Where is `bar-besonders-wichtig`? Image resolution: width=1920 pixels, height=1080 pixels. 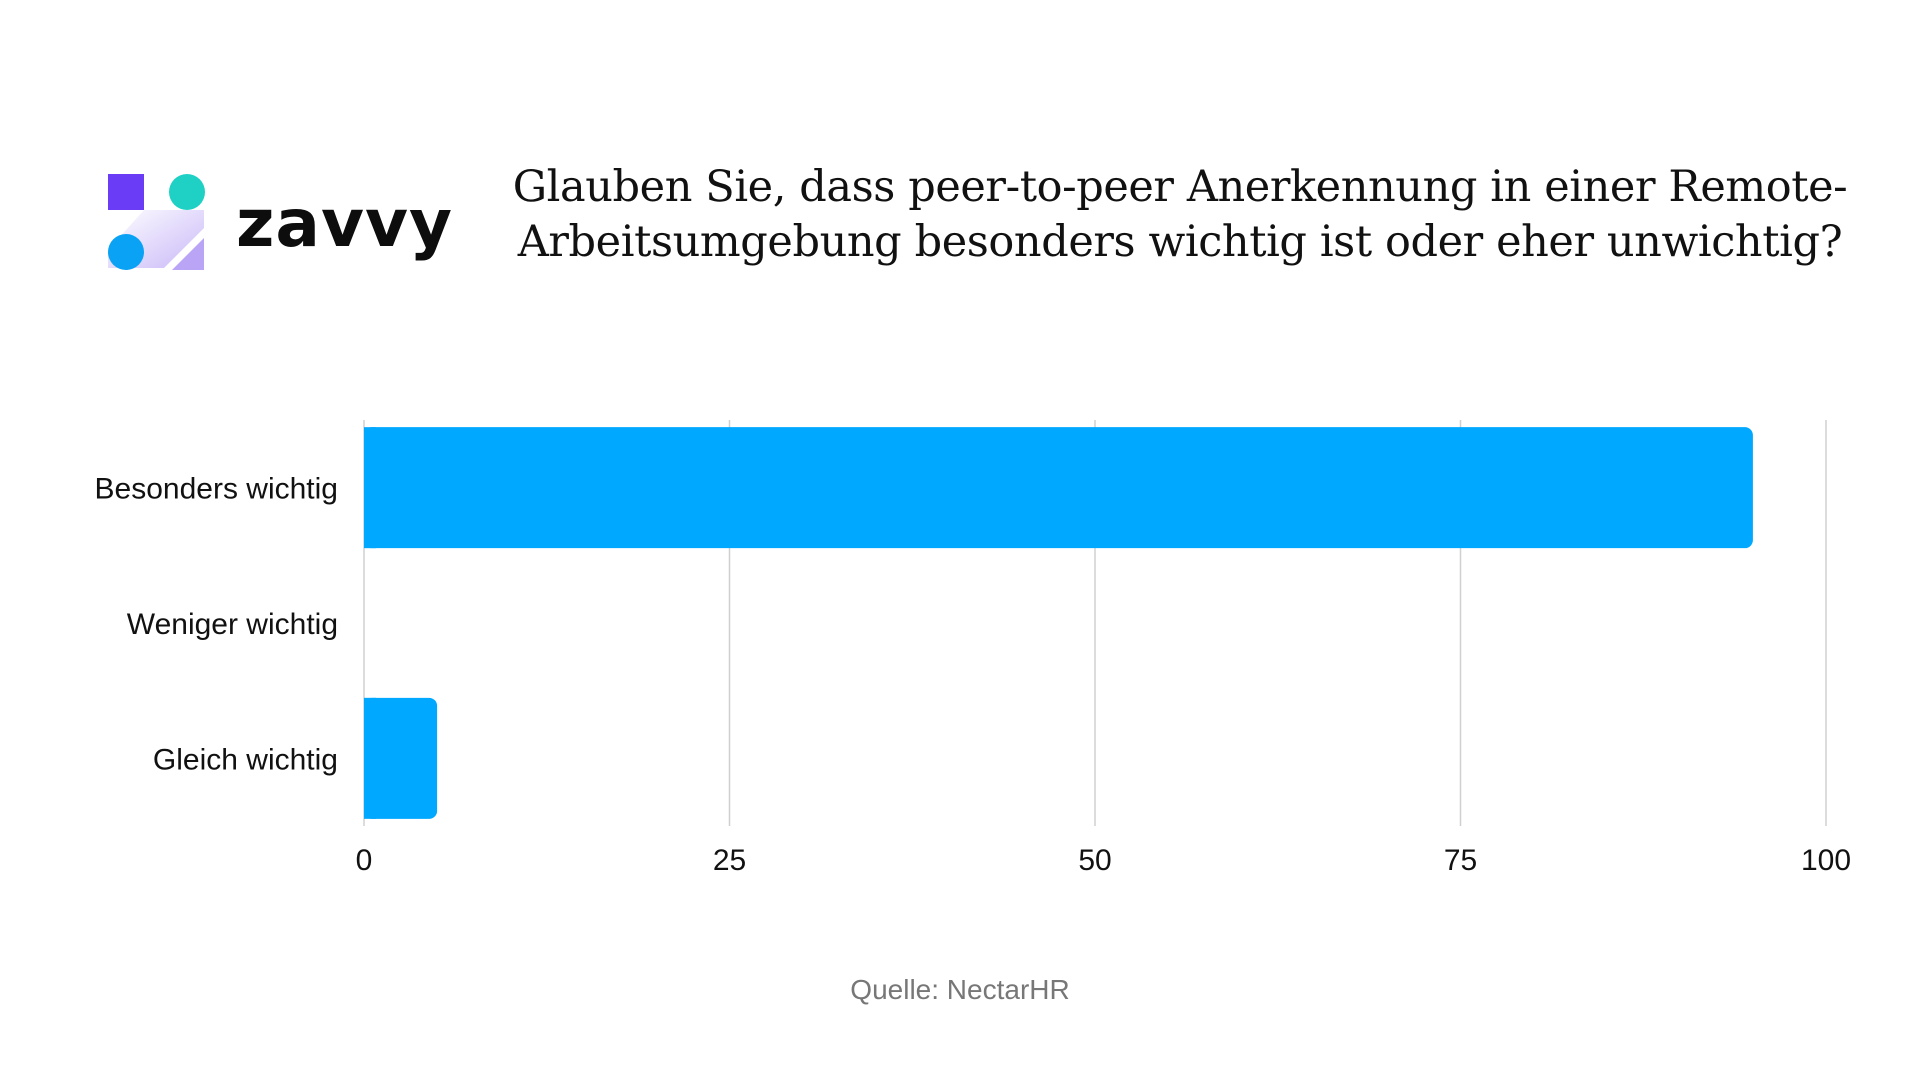
bar-besonders-wichtig is located at coordinates (1058, 488).